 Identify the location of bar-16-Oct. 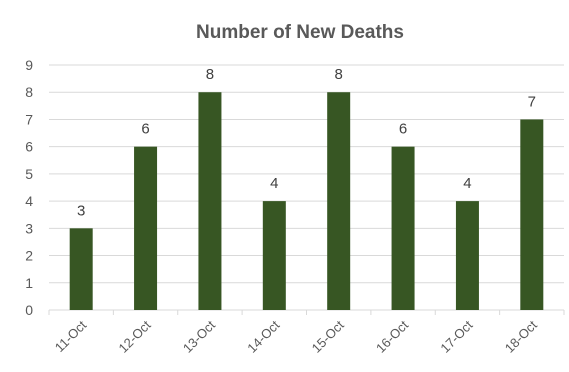
(403, 228).